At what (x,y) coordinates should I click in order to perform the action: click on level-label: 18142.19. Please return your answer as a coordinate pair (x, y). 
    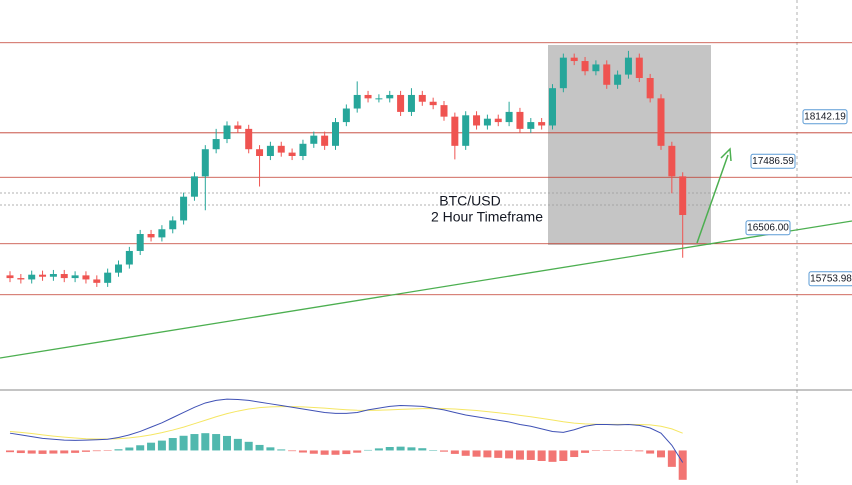
    Looking at the image, I should click on (825, 116).